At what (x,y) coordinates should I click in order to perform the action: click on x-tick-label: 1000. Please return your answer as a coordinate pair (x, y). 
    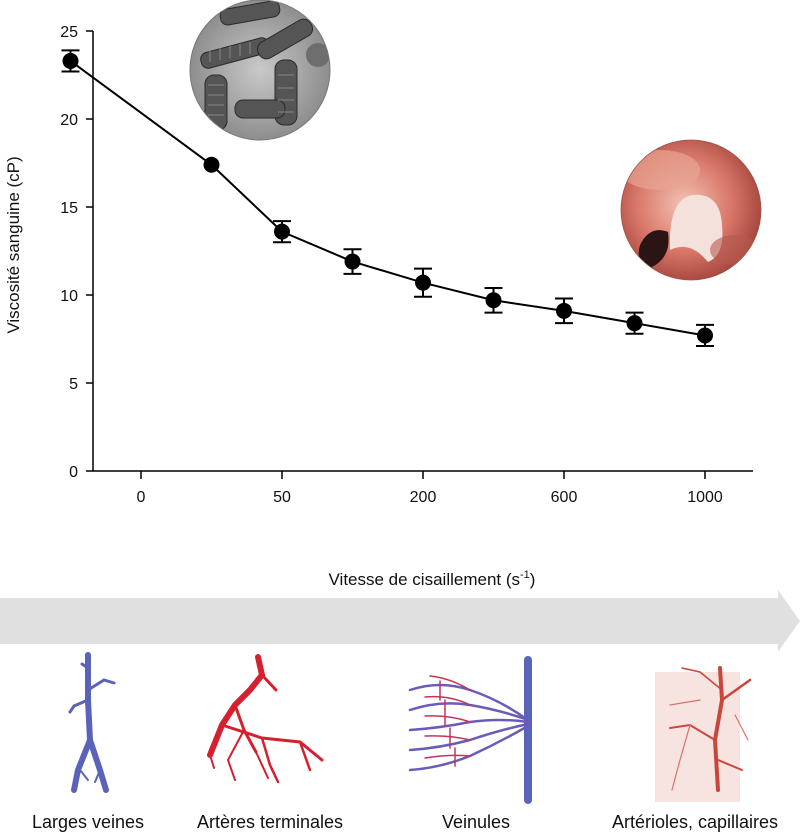
    Looking at the image, I should click on (705, 497).